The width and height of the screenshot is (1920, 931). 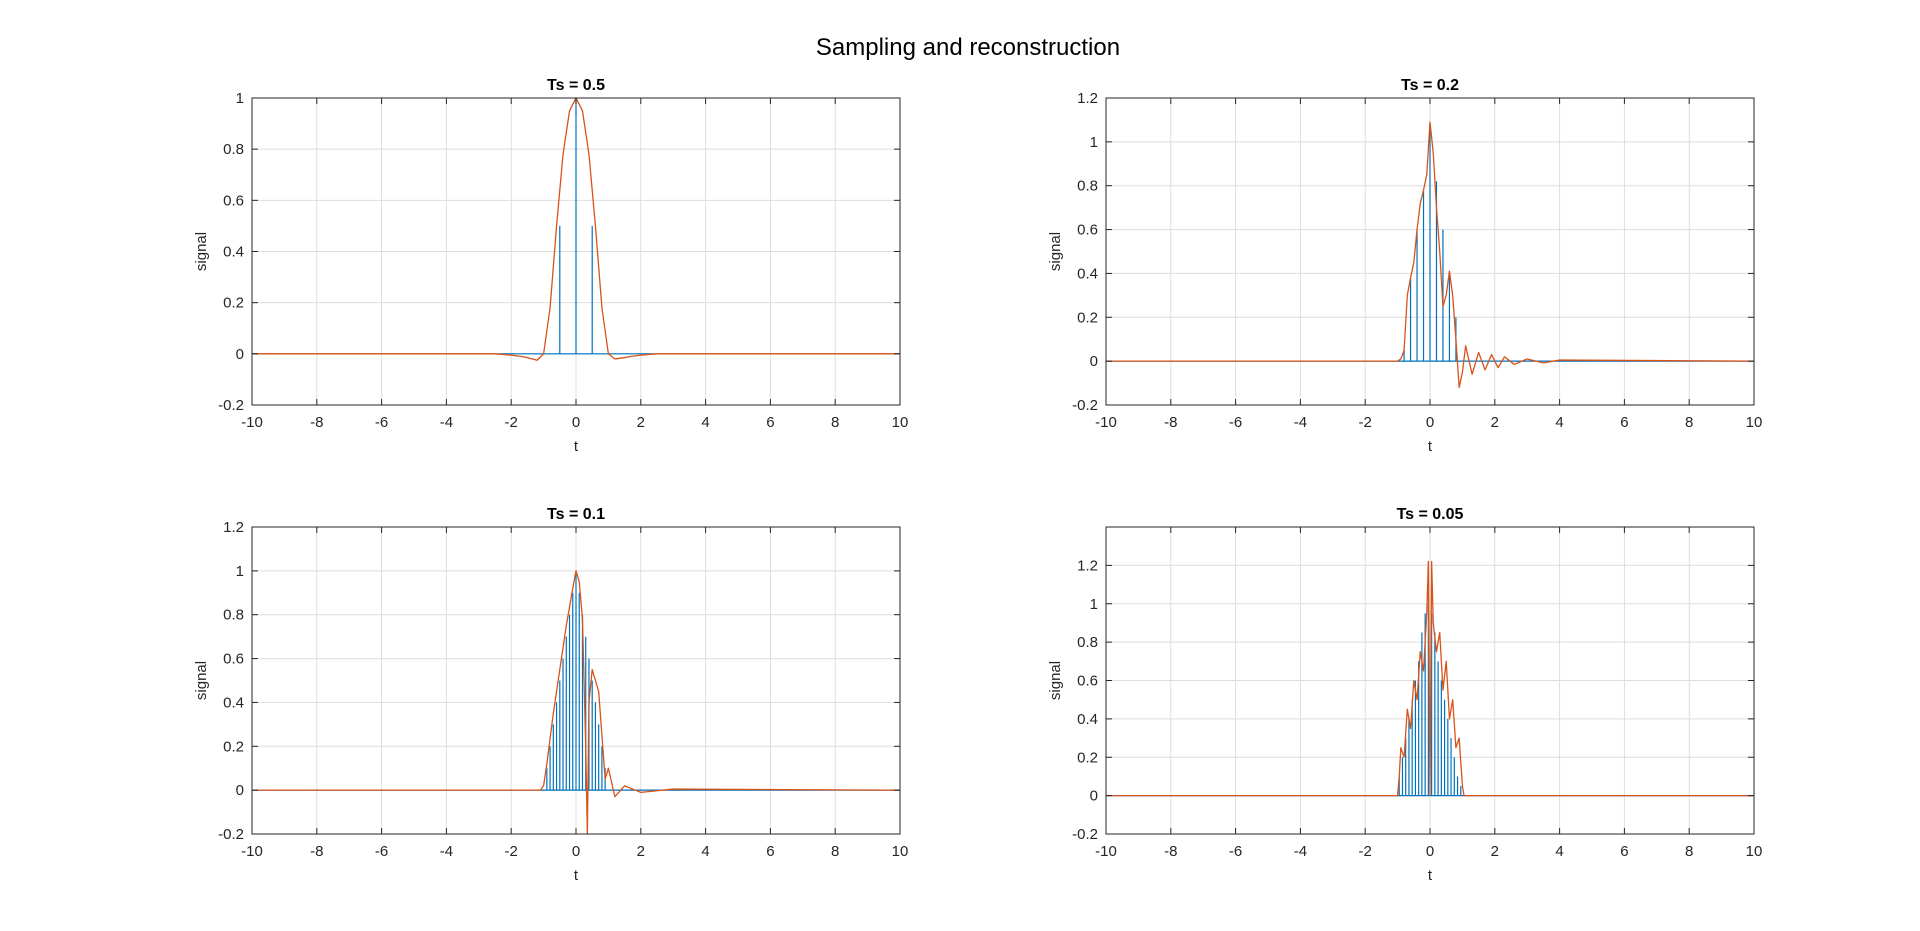 I want to click on subplot-title: Ts = 0.1, so click(x=576, y=514).